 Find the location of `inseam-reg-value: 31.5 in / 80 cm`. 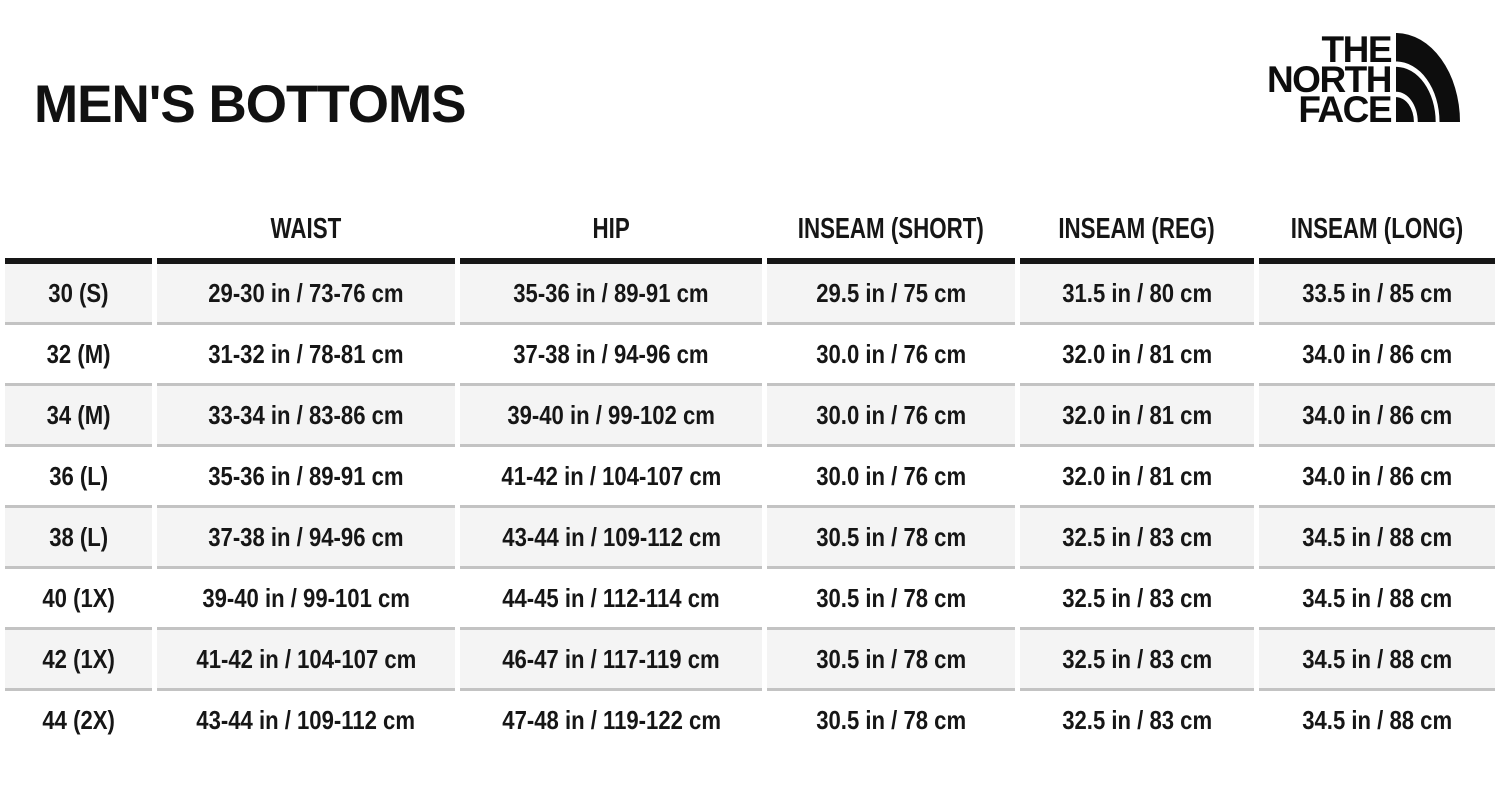

inseam-reg-value: 31.5 in / 80 cm is located at coordinates (1136, 292).